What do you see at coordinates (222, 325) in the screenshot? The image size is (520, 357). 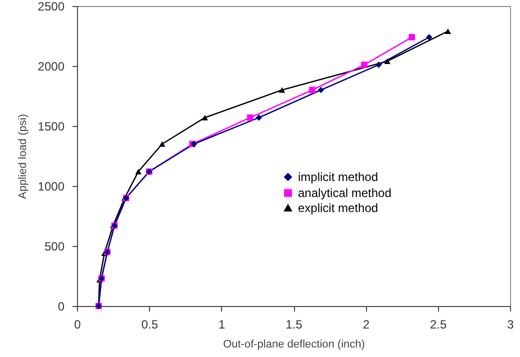 I see `x-tick-label: 1` at bounding box center [222, 325].